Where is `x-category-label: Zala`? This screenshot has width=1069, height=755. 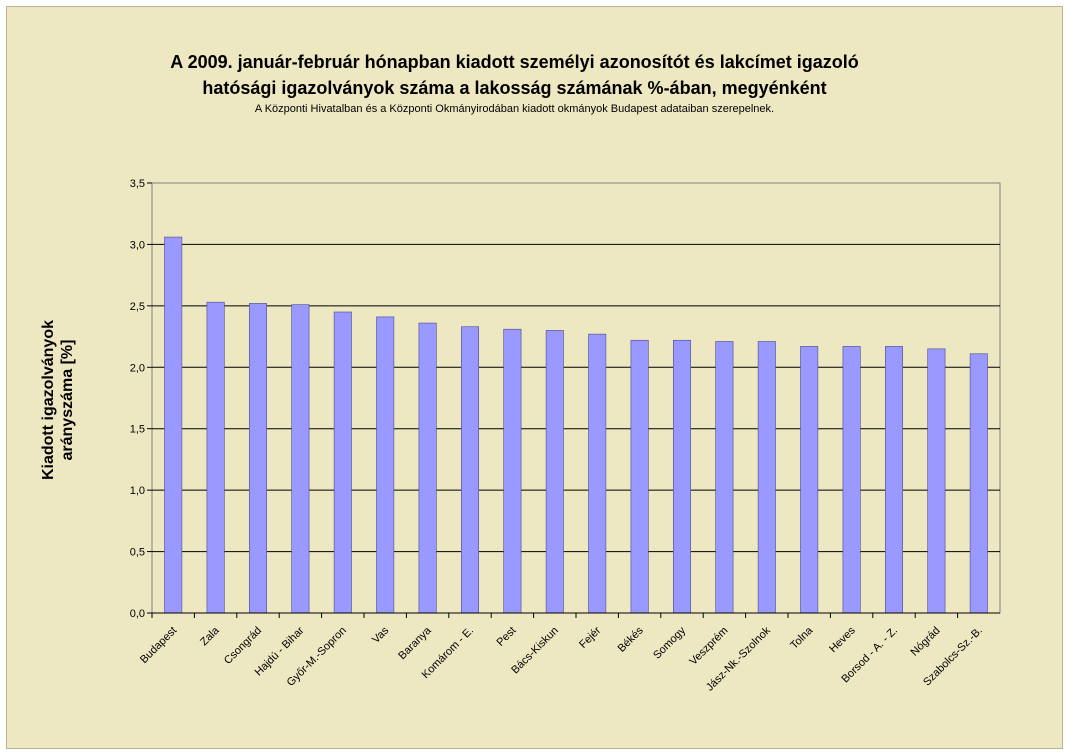 x-category-label: Zala is located at coordinates (210, 636).